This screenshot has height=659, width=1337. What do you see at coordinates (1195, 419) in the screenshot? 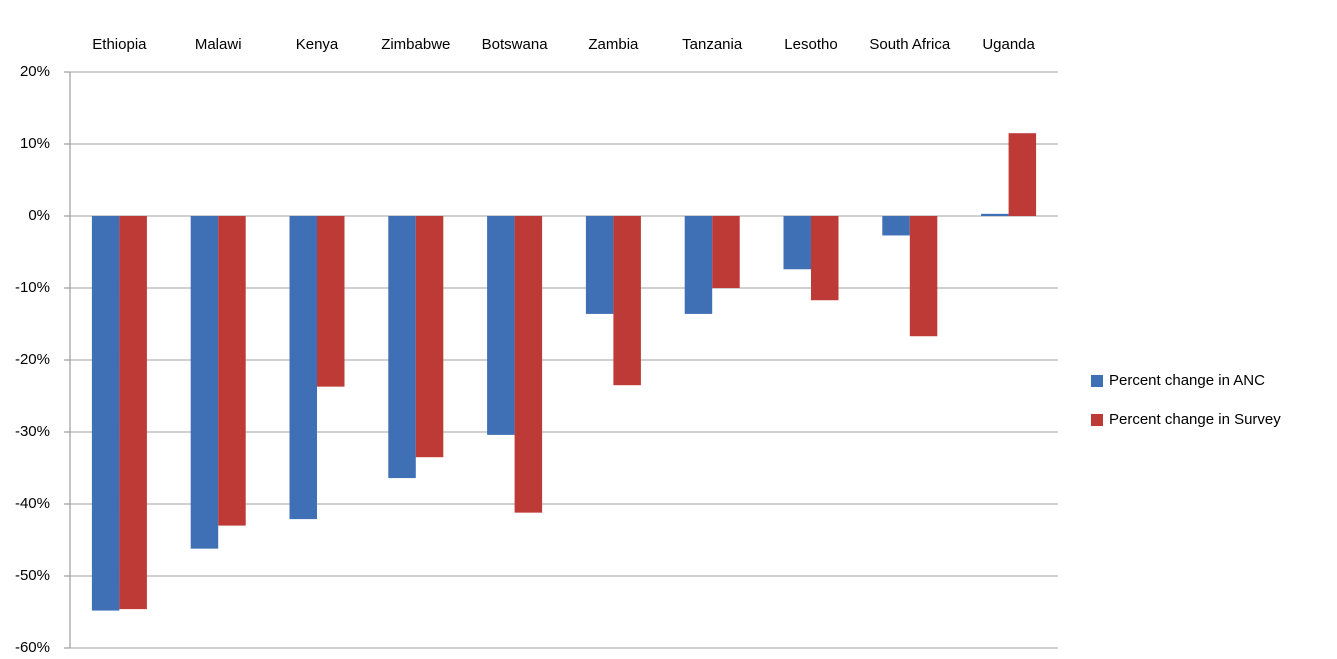
I see `legend-label: Percent change in Survey` at bounding box center [1195, 419].